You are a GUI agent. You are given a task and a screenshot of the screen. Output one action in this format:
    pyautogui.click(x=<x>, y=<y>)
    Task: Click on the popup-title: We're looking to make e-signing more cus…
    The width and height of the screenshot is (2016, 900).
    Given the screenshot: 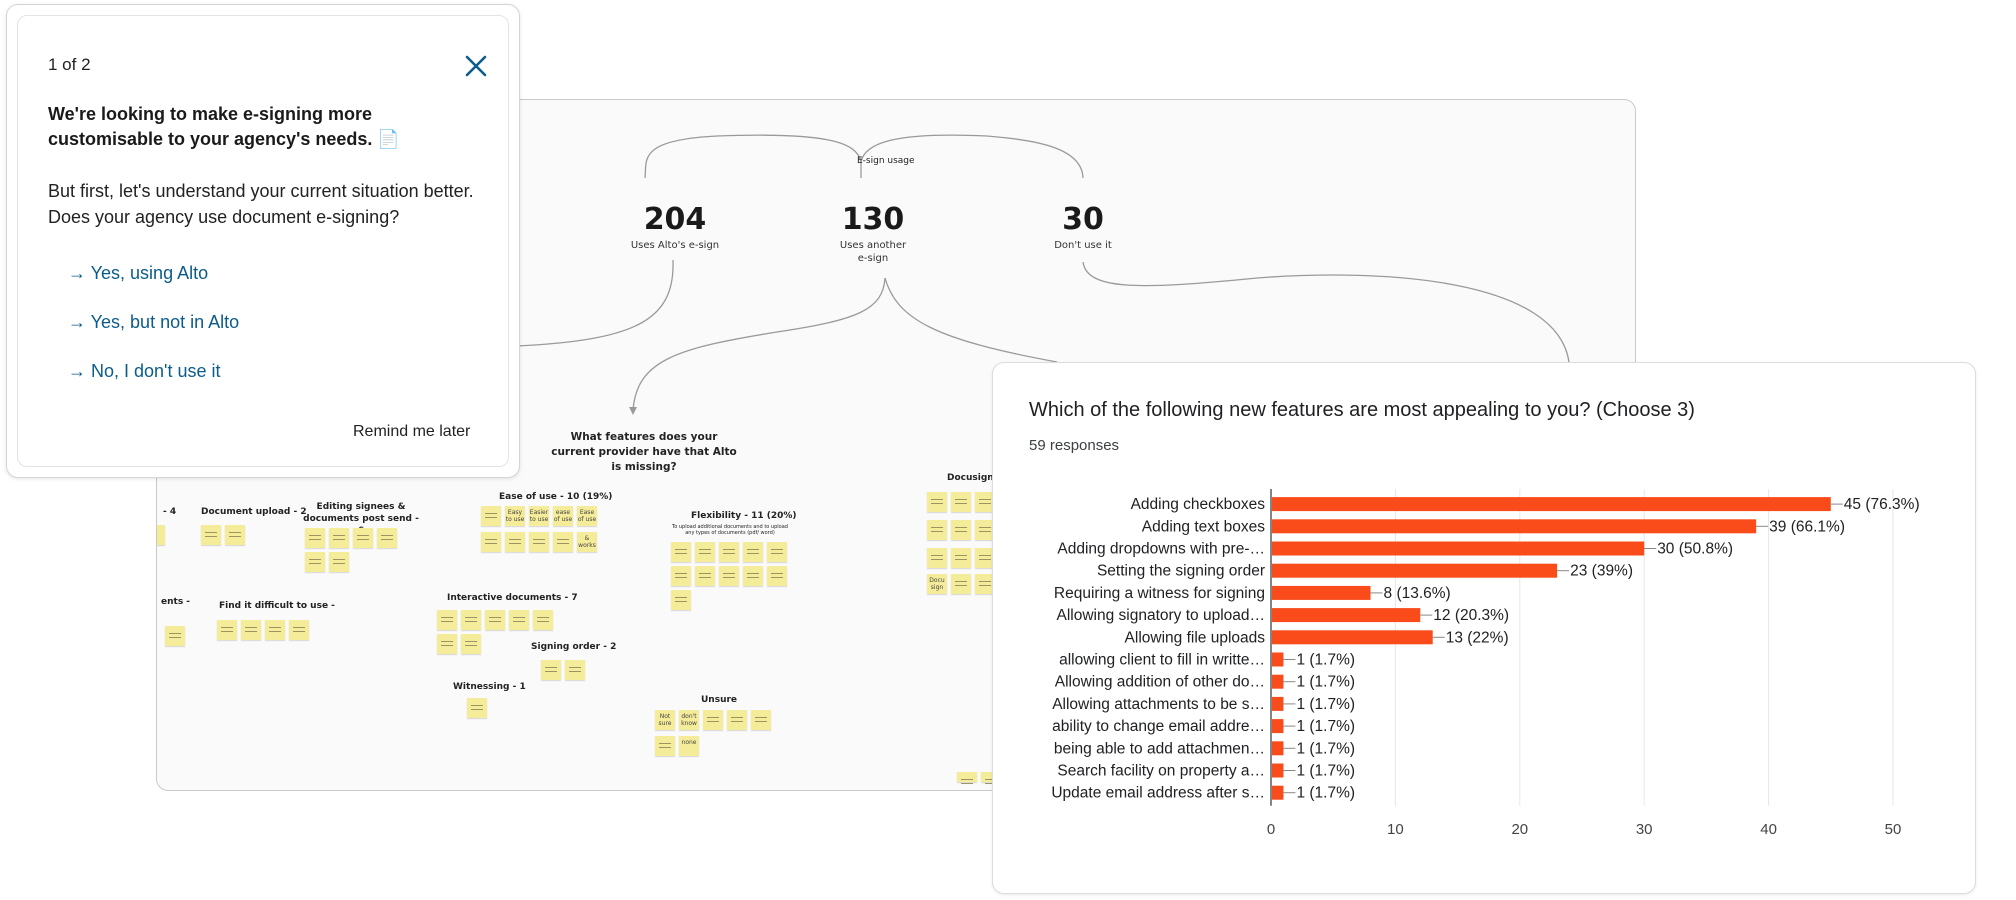 What is the action you would take?
    pyautogui.click(x=224, y=126)
    